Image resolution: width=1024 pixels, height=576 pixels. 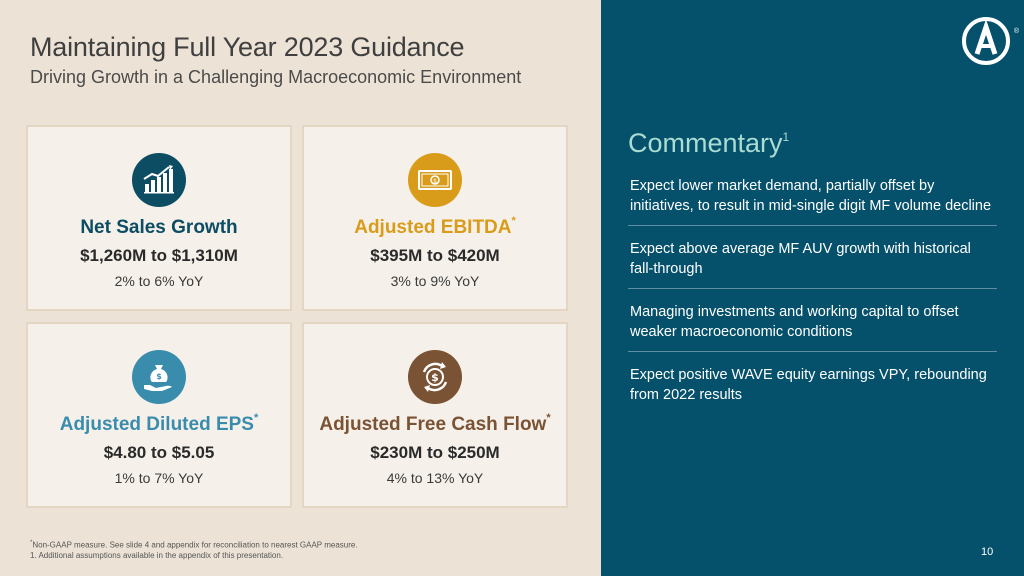 What do you see at coordinates (435, 226) in the screenshot?
I see `card-title: Adjusted EBITDA*` at bounding box center [435, 226].